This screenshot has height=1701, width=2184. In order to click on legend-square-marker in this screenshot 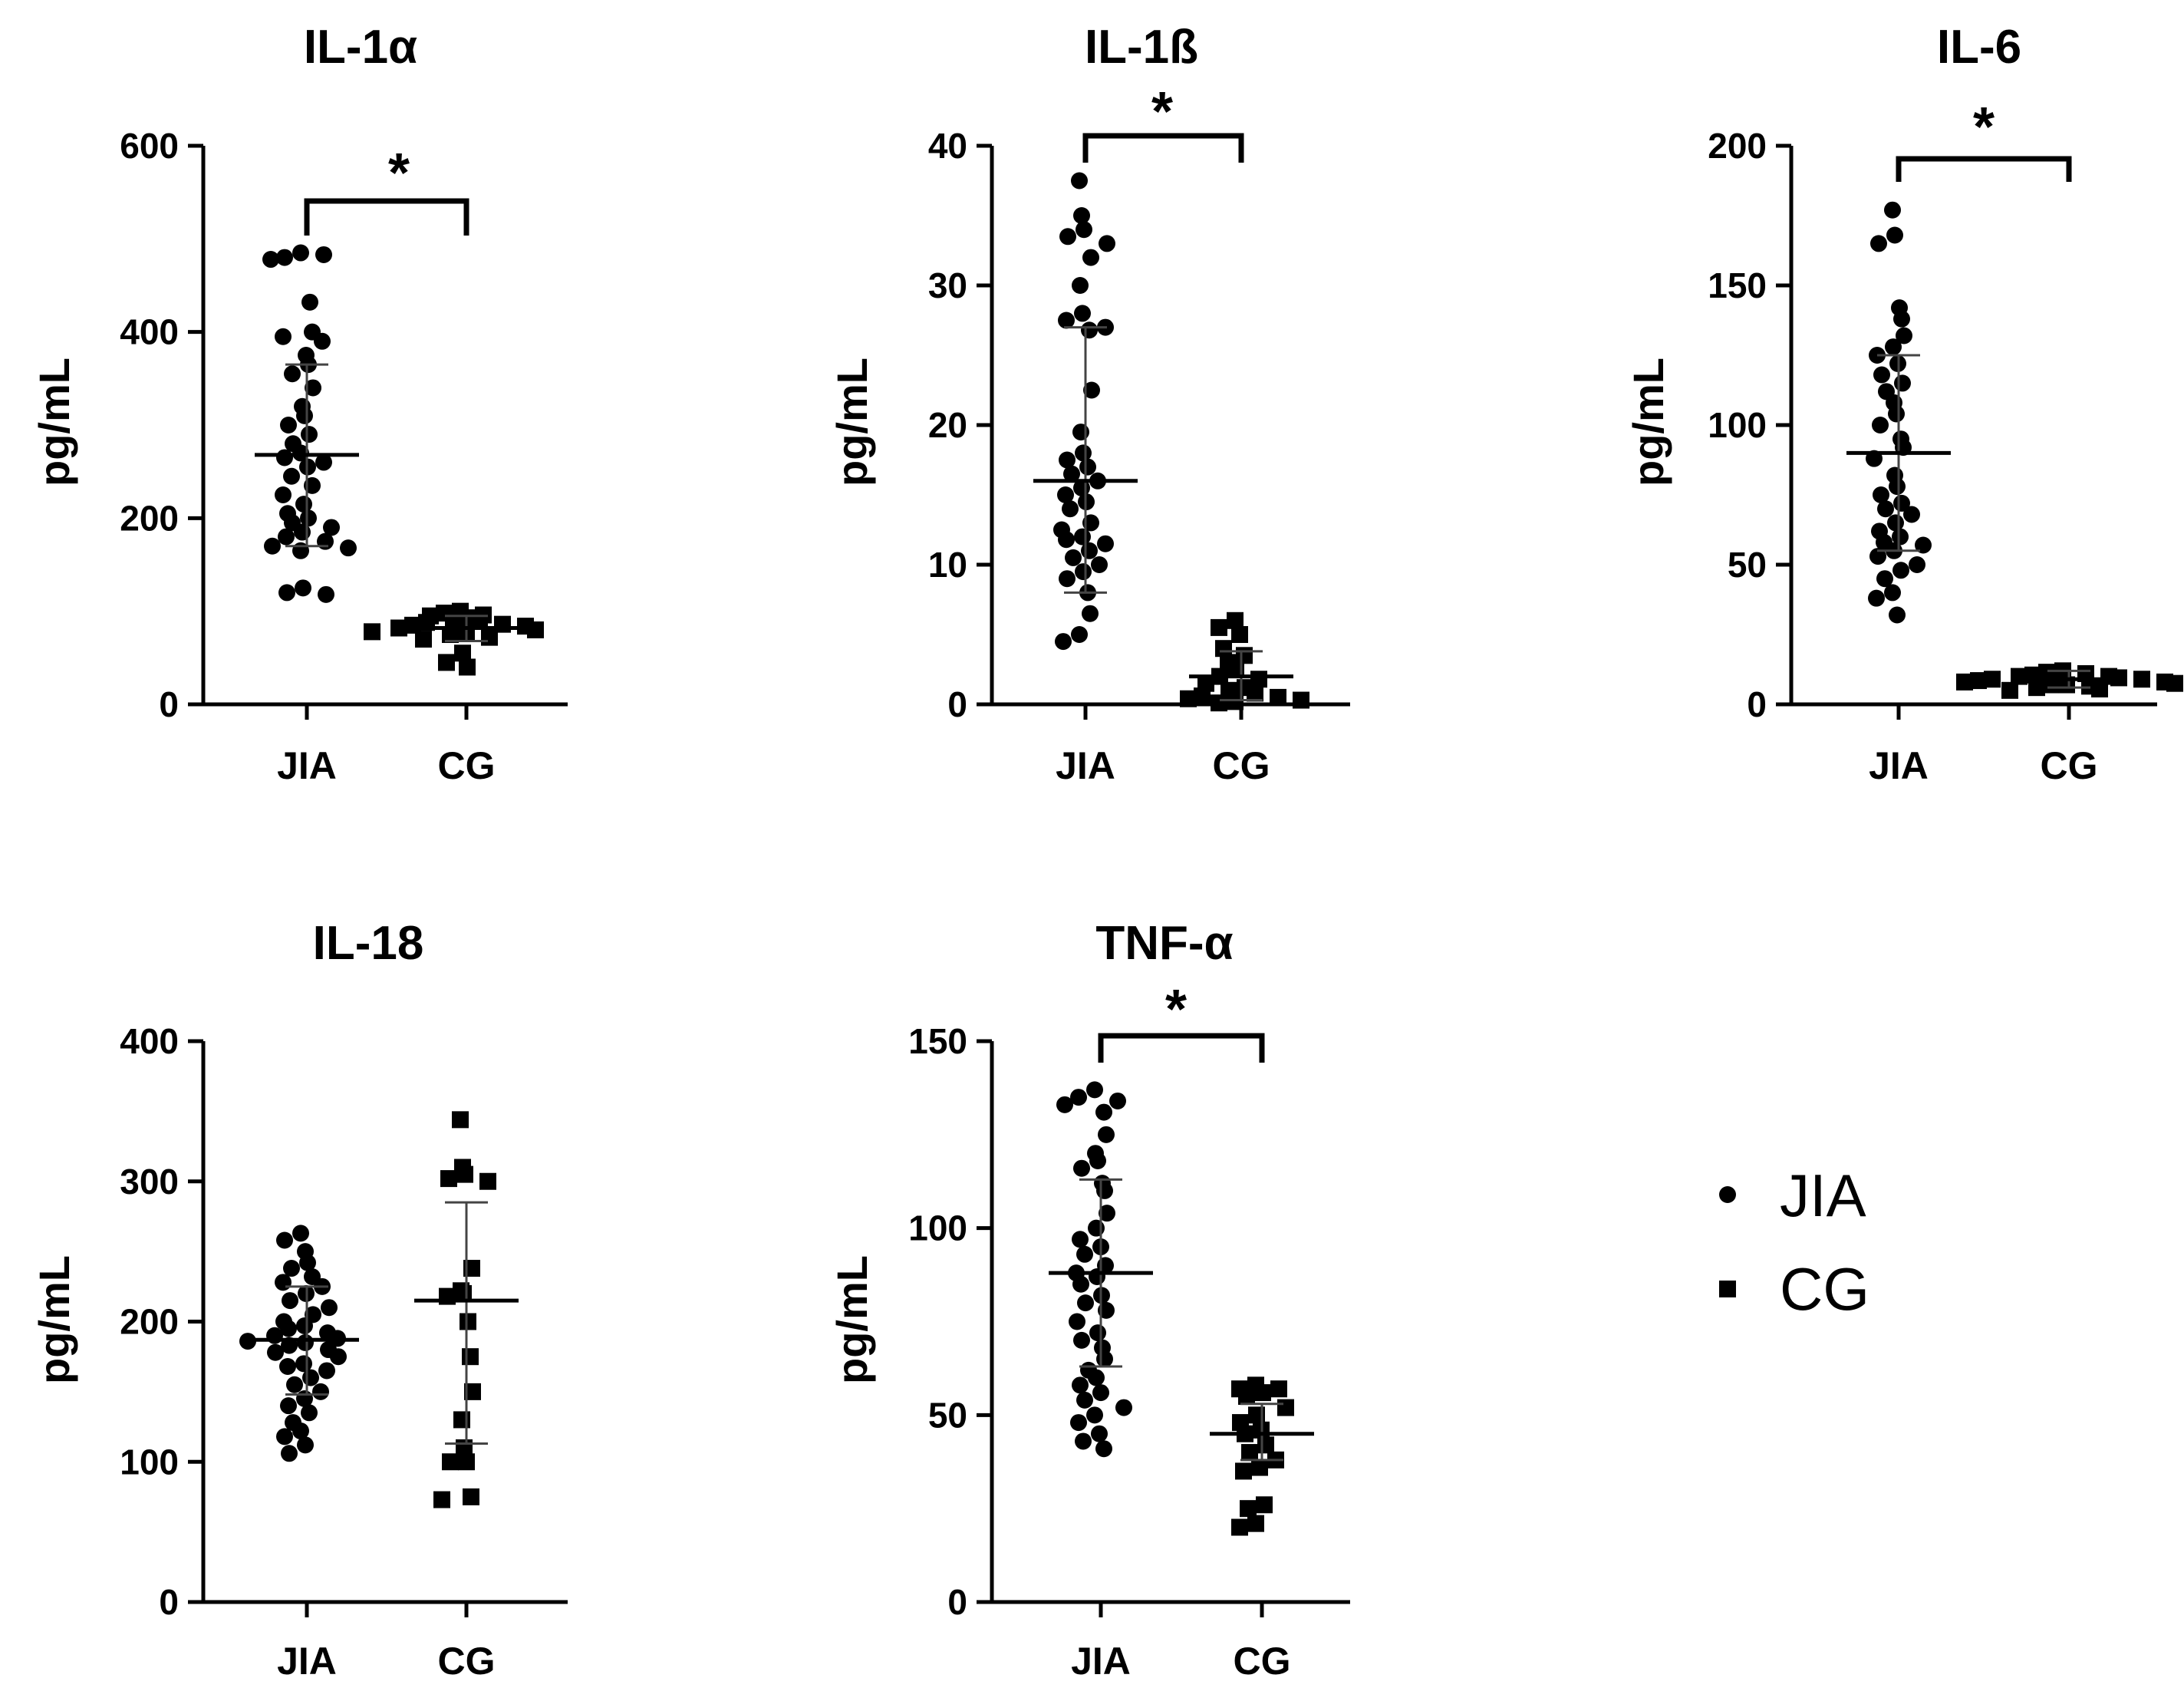, I will do `click(1727, 1289)`.